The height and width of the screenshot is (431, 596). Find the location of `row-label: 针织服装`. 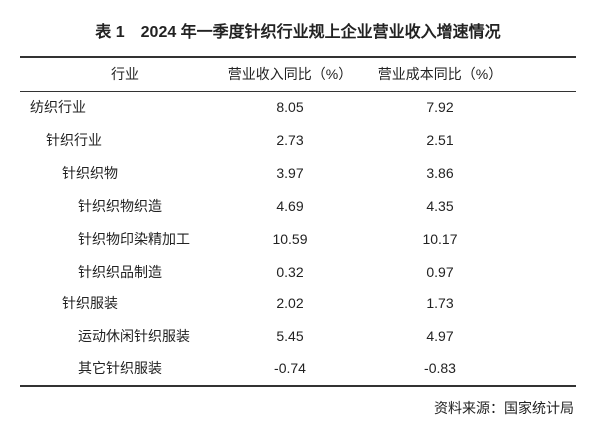

row-label: 针织服装 is located at coordinates (90, 303).